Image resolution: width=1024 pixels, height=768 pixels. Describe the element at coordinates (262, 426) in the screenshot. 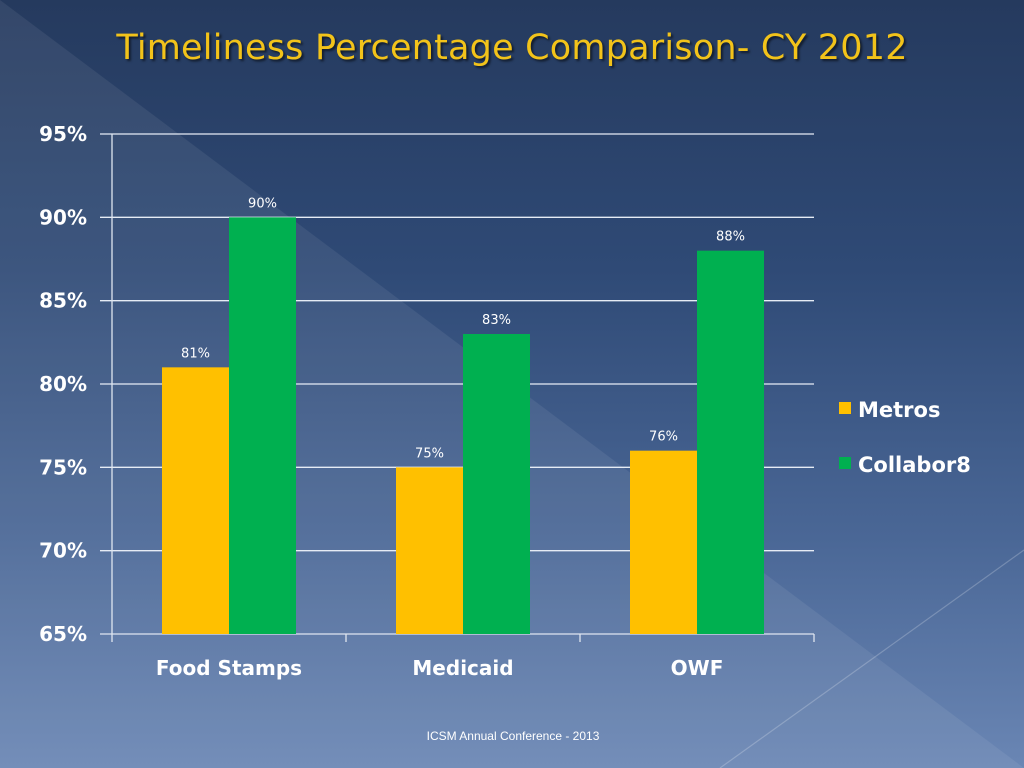

I see `bar-collabor8-food-stamps` at that location.